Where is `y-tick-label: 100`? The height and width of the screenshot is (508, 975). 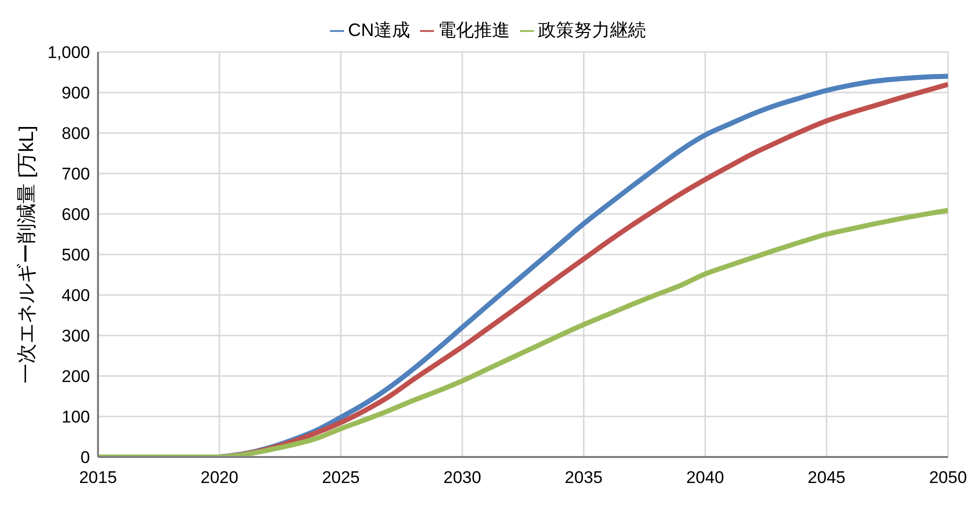 y-tick-label: 100 is located at coordinates (76, 417).